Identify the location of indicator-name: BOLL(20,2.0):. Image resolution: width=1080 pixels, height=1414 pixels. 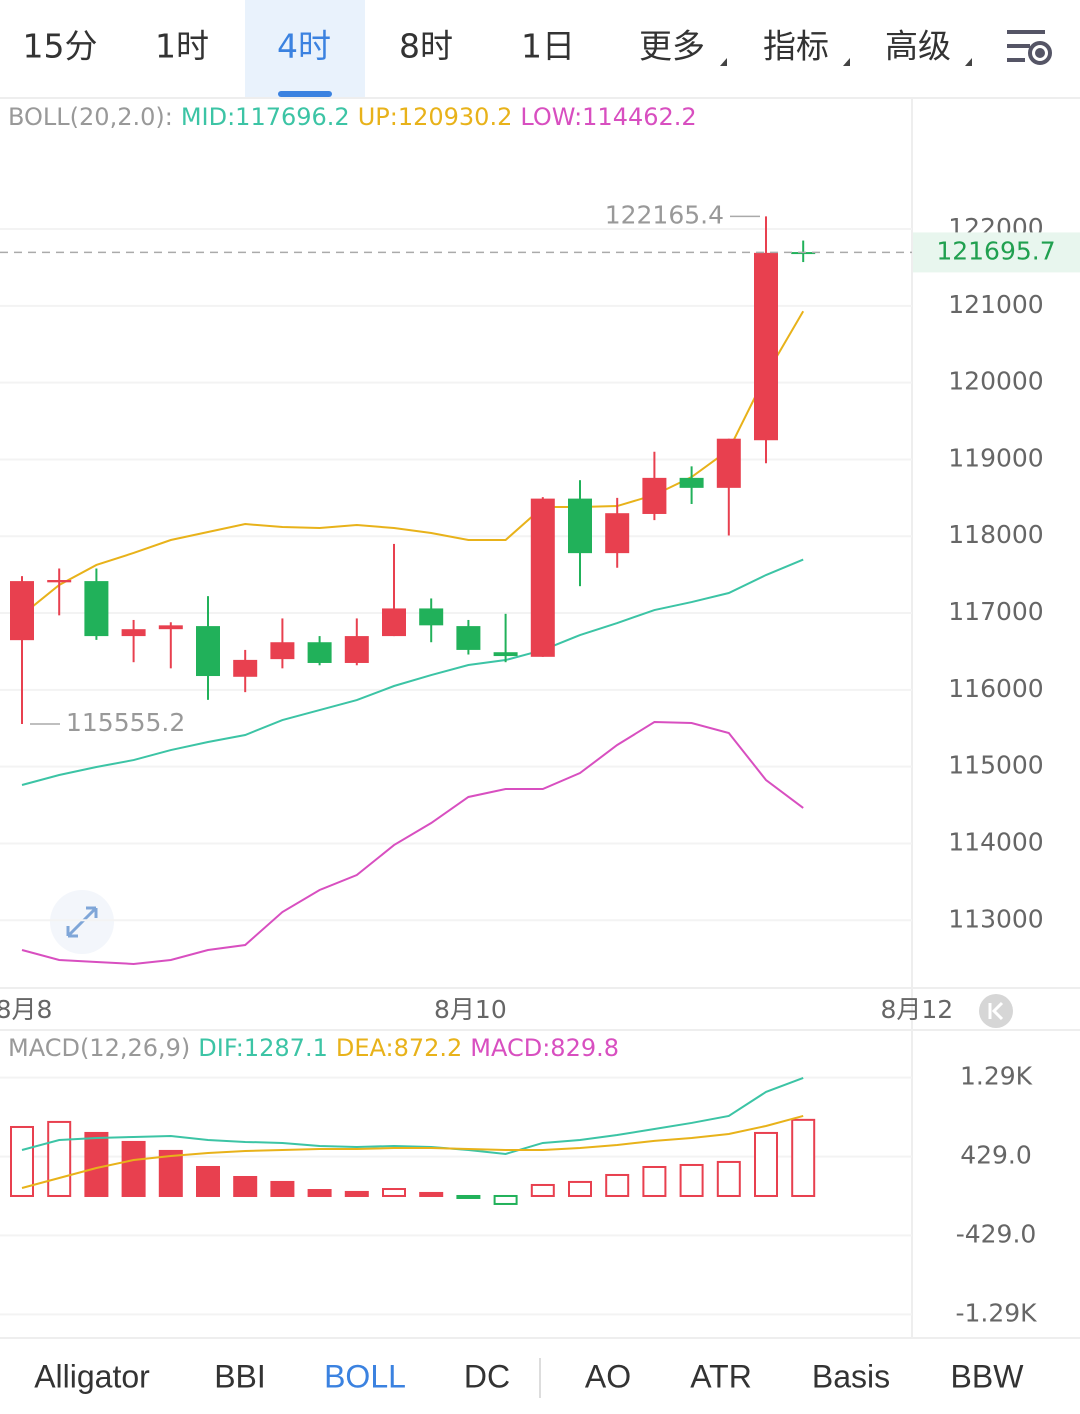
(90, 117).